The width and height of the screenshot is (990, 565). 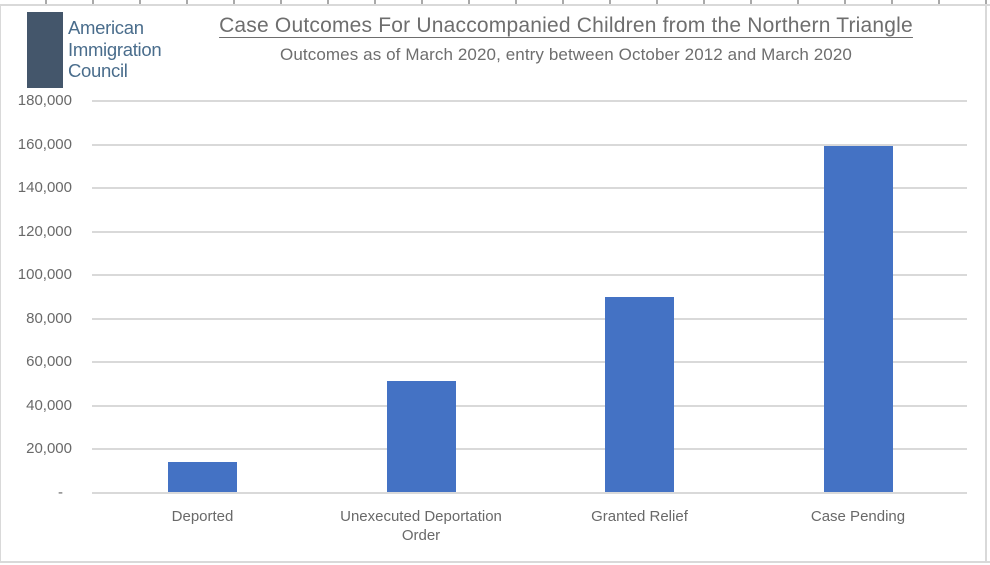 I want to click on y-axis-tick-label: 80,000, so click(x=49, y=318).